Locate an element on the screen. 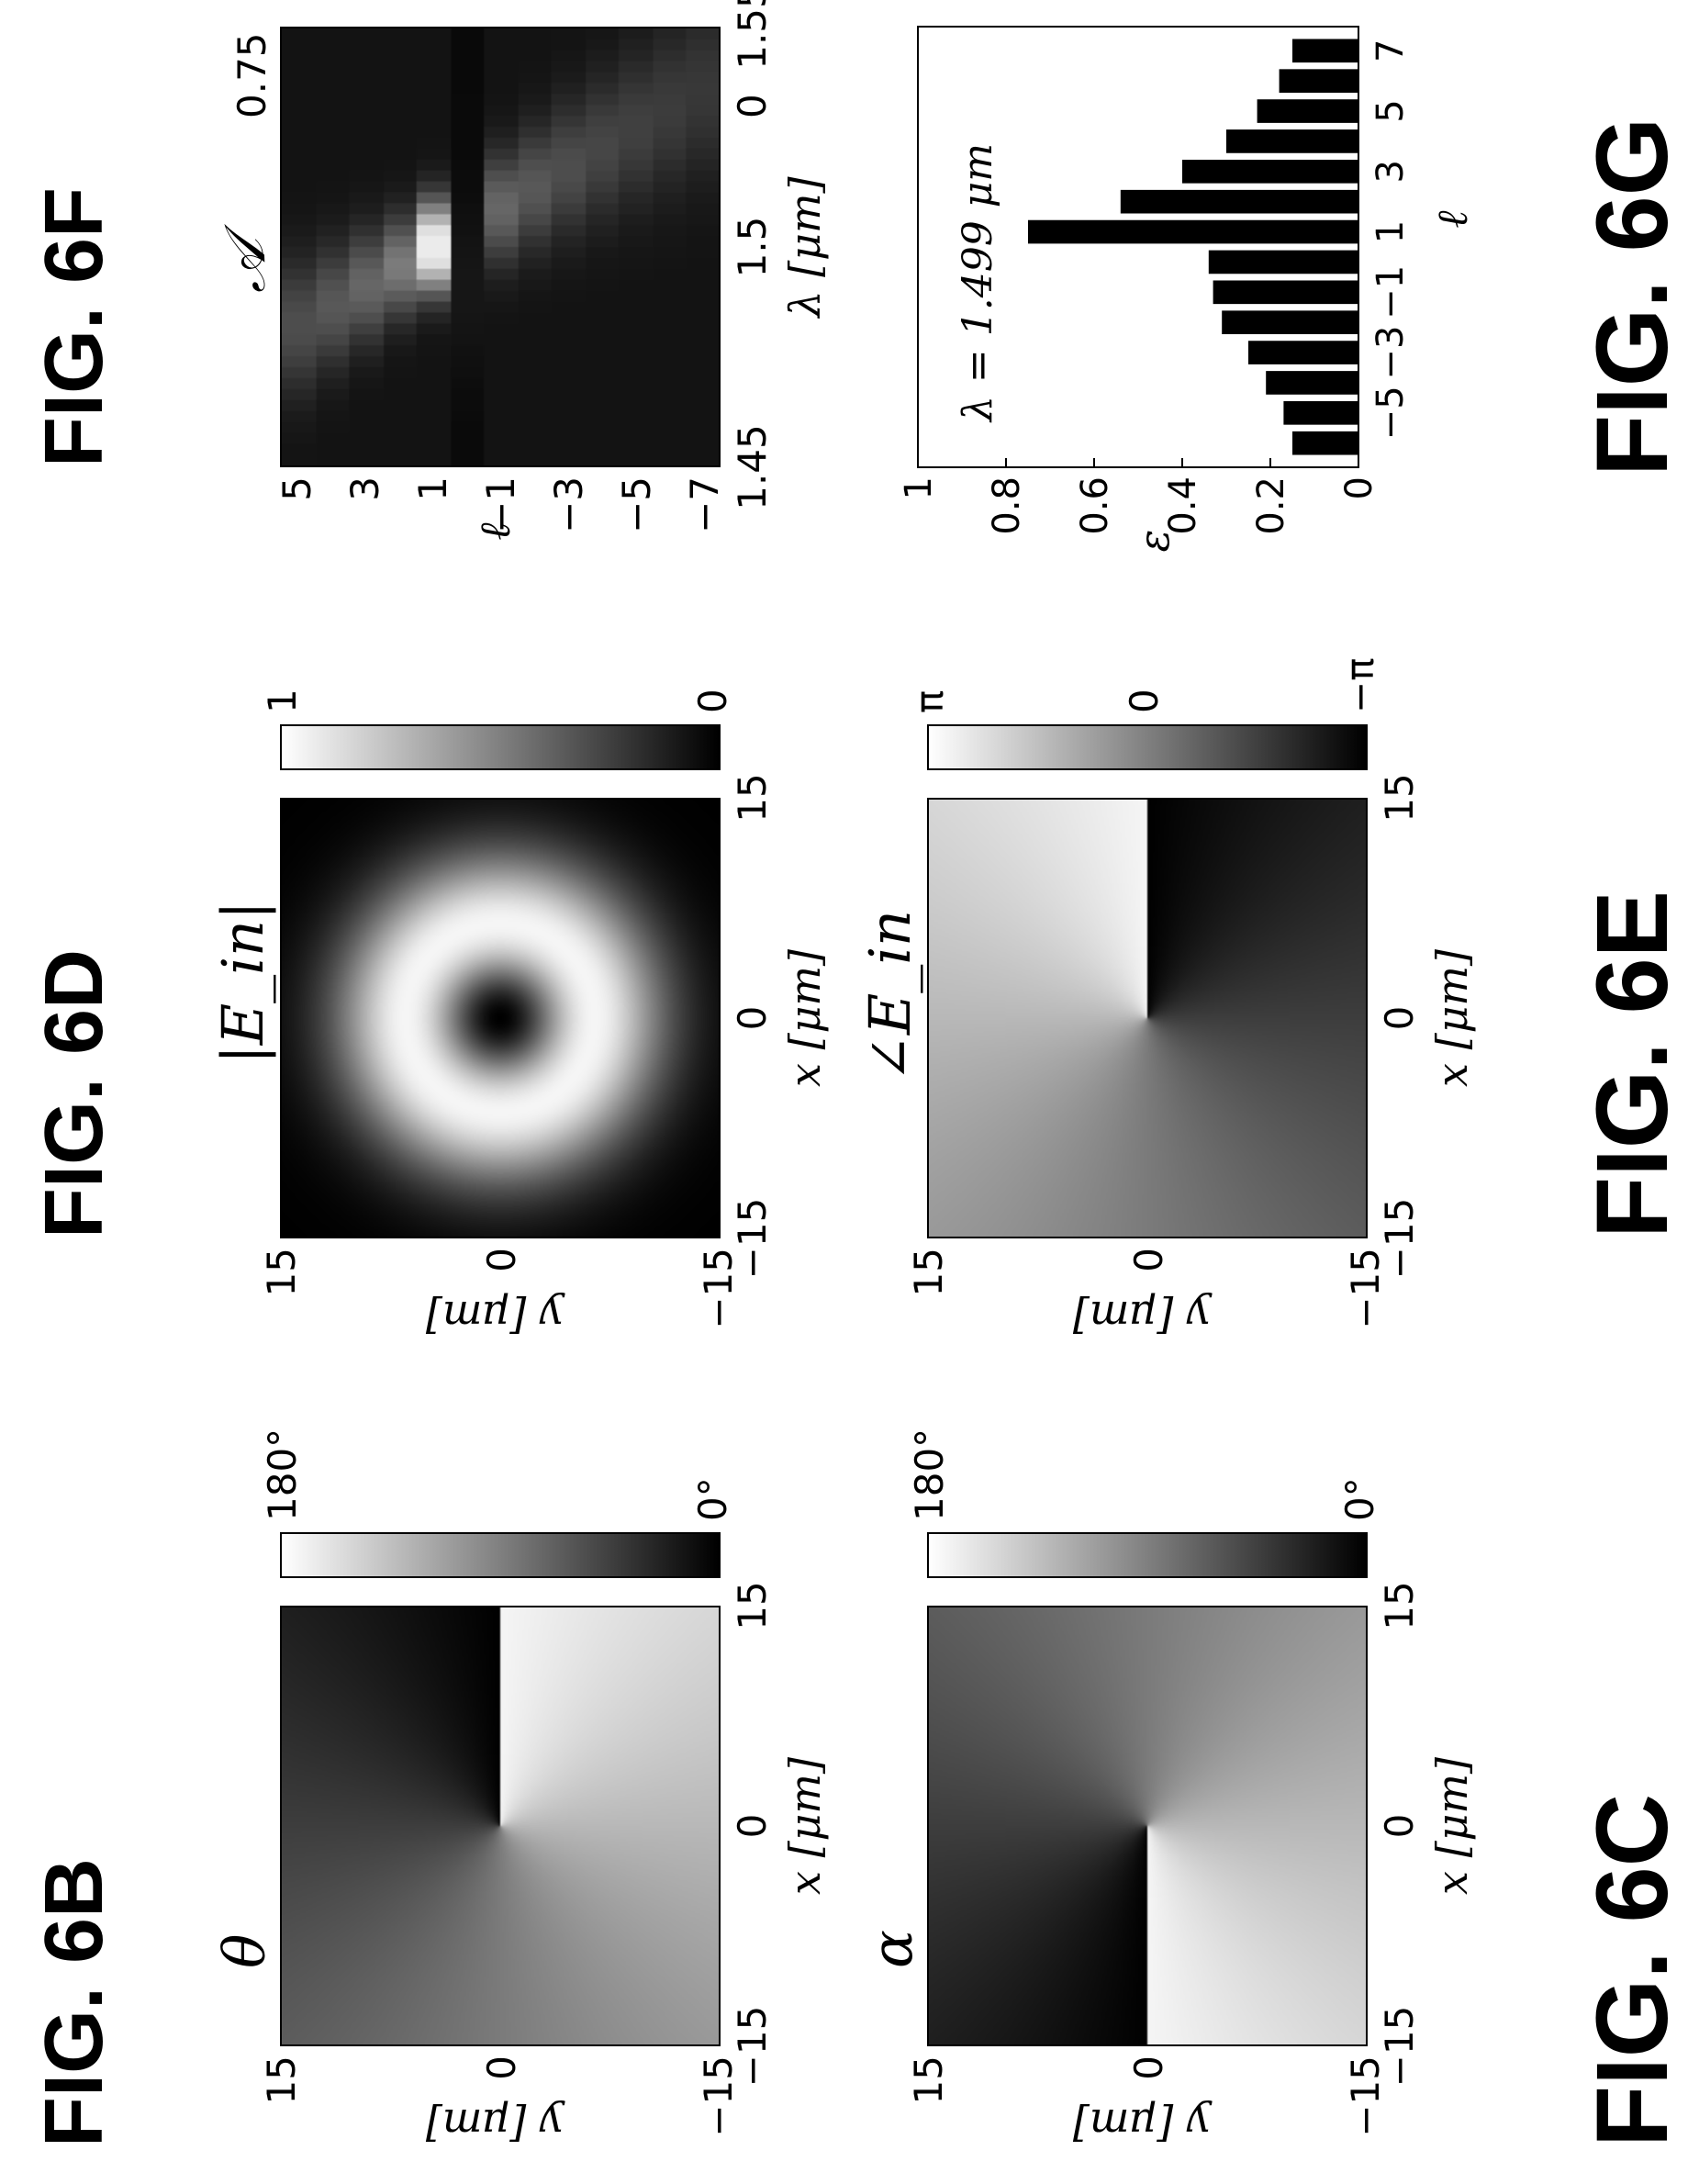 Image resolution: width=1699 pixels, height=2184 pixels. fig-6f-ytick: 3 is located at coordinates (365, 488).